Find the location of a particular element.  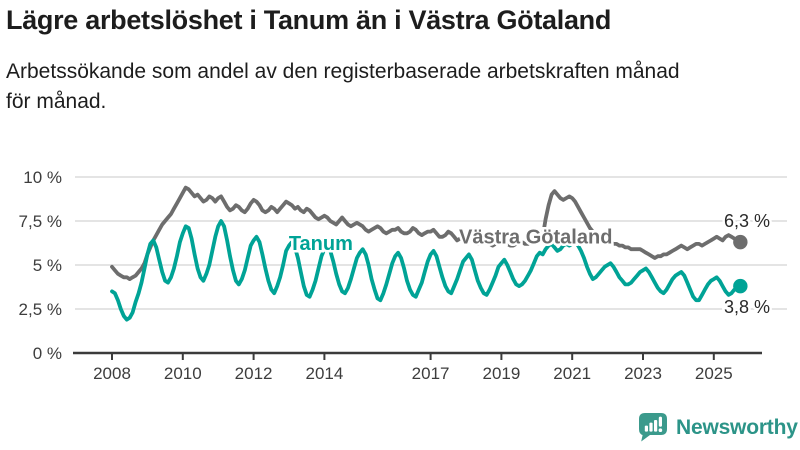

x-tick-label: 2023 is located at coordinates (643, 373).